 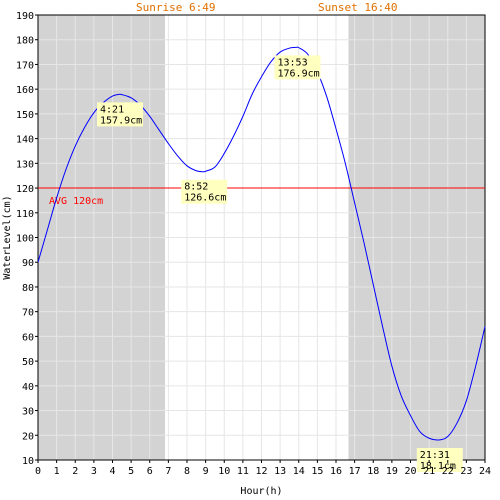 What do you see at coordinates (175, 7) in the screenshot?
I see `sunrise-label: Sunrise 6:49` at bounding box center [175, 7].